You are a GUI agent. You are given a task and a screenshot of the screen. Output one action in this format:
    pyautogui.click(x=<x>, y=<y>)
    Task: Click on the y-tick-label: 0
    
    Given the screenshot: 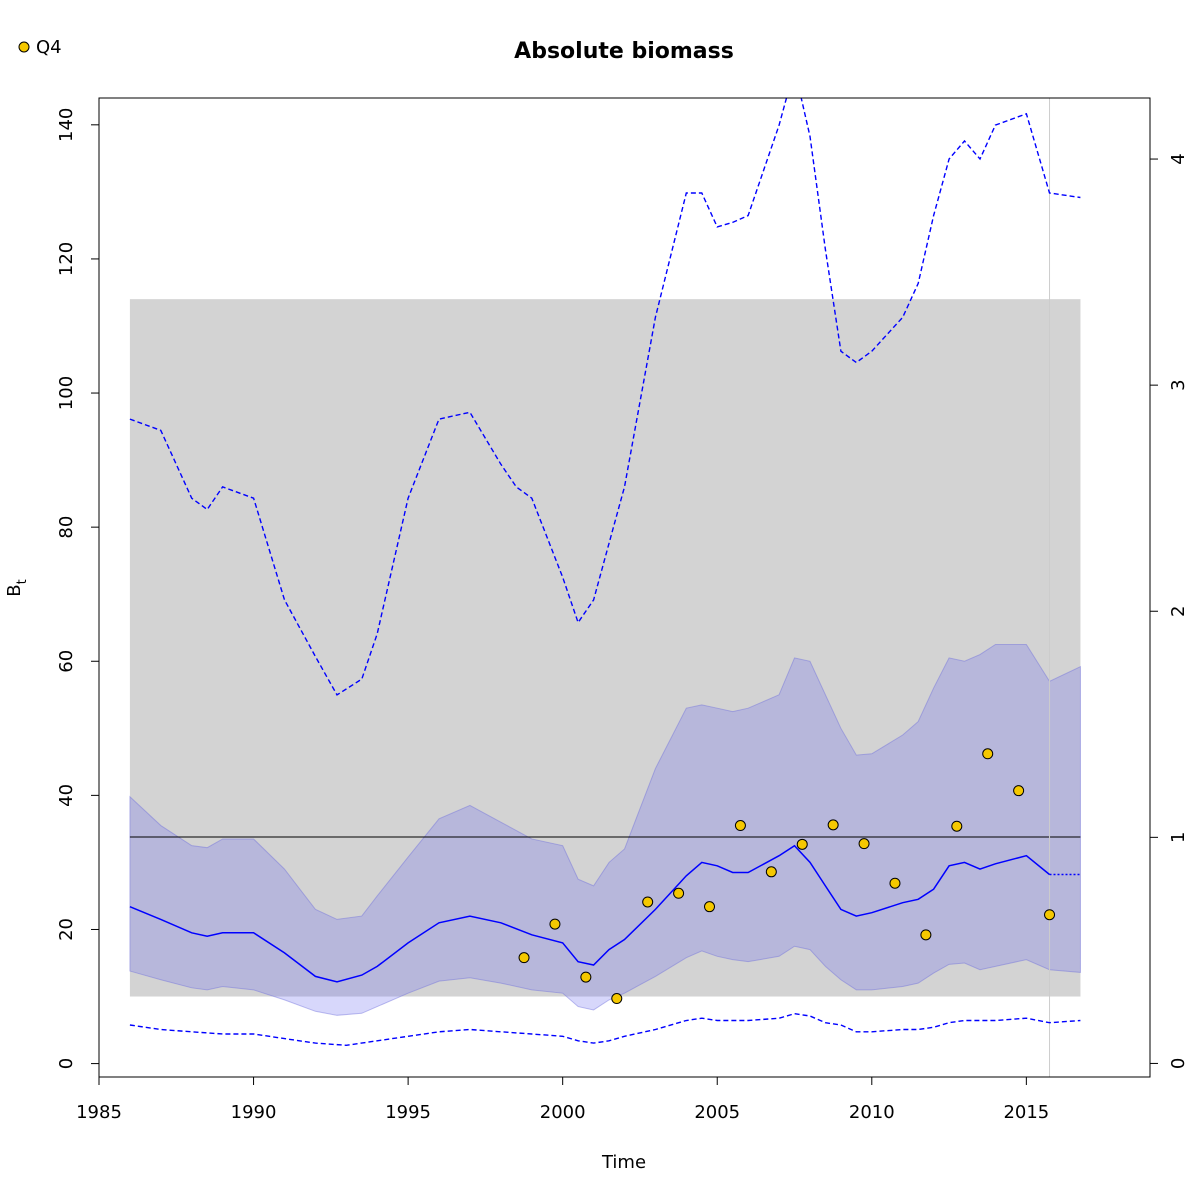 What is the action you would take?
    pyautogui.click(x=66, y=1063)
    